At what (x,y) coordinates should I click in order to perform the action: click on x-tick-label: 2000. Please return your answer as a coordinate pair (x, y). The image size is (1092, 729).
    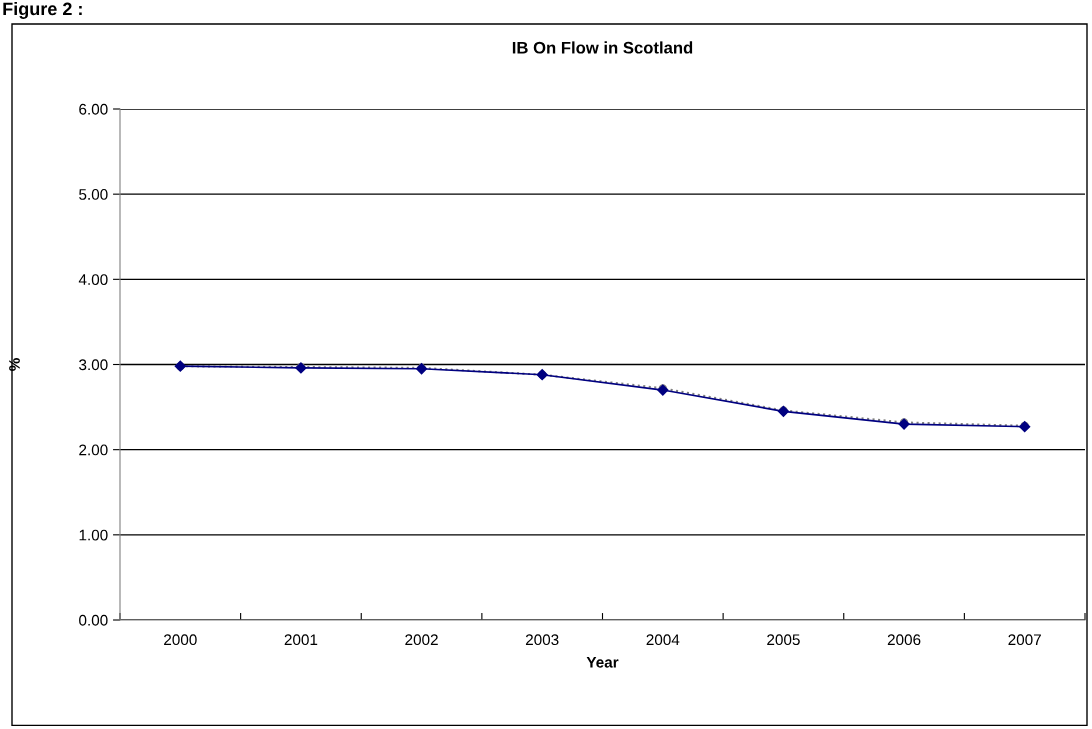
    Looking at the image, I should click on (180, 640).